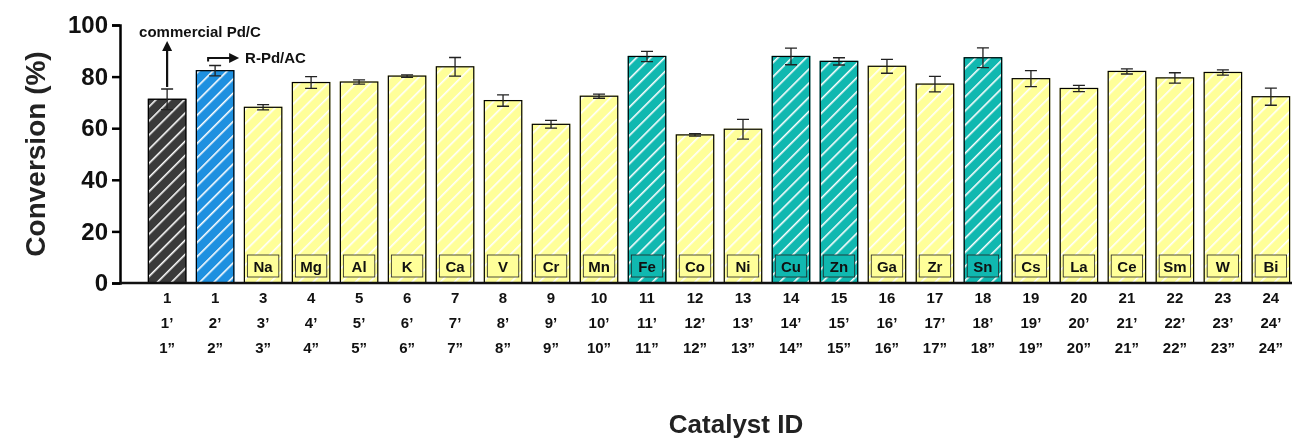  I want to click on x-axis-title: Catalyst ID, so click(736, 424).